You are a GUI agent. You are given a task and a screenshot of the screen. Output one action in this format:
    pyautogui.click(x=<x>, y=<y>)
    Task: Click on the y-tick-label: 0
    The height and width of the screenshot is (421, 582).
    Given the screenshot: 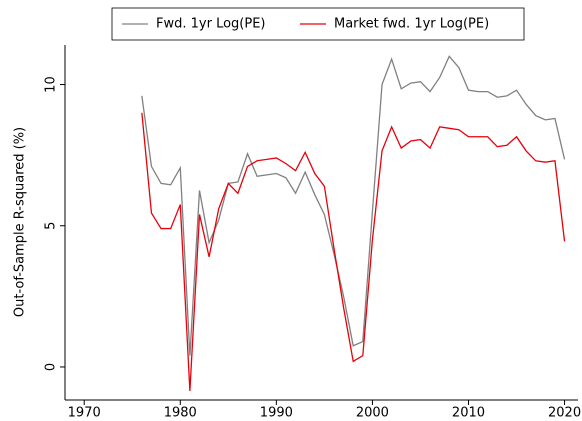 What is the action you would take?
    pyautogui.click(x=51, y=367)
    